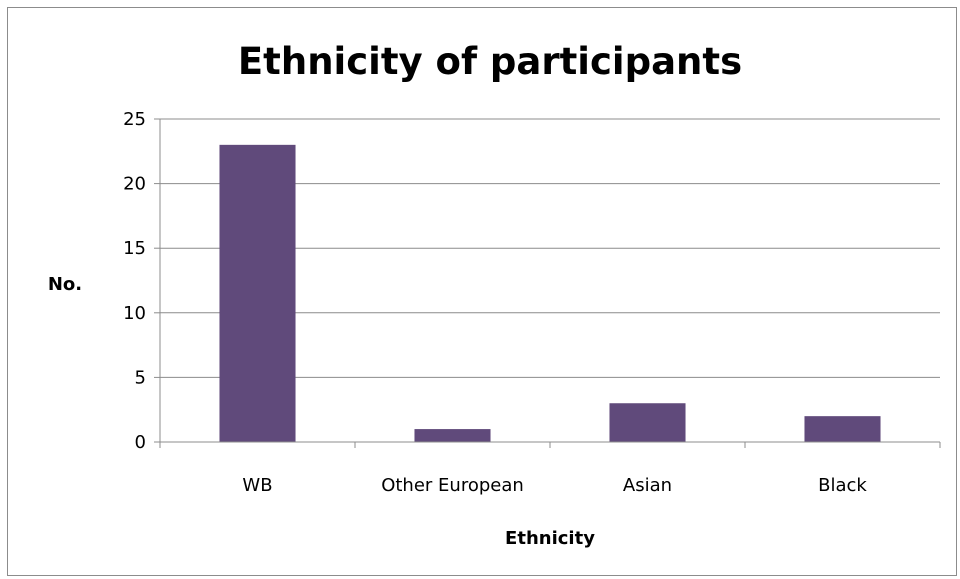 This screenshot has height=579, width=960. What do you see at coordinates (647, 485) in the screenshot?
I see `x-tick-label-asian: Asian` at bounding box center [647, 485].